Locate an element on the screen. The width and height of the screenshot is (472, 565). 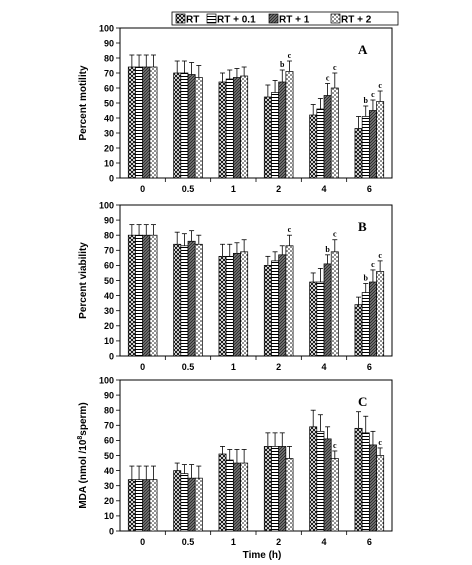
x-tick-label-4: 4 is located at coordinates (323, 189).